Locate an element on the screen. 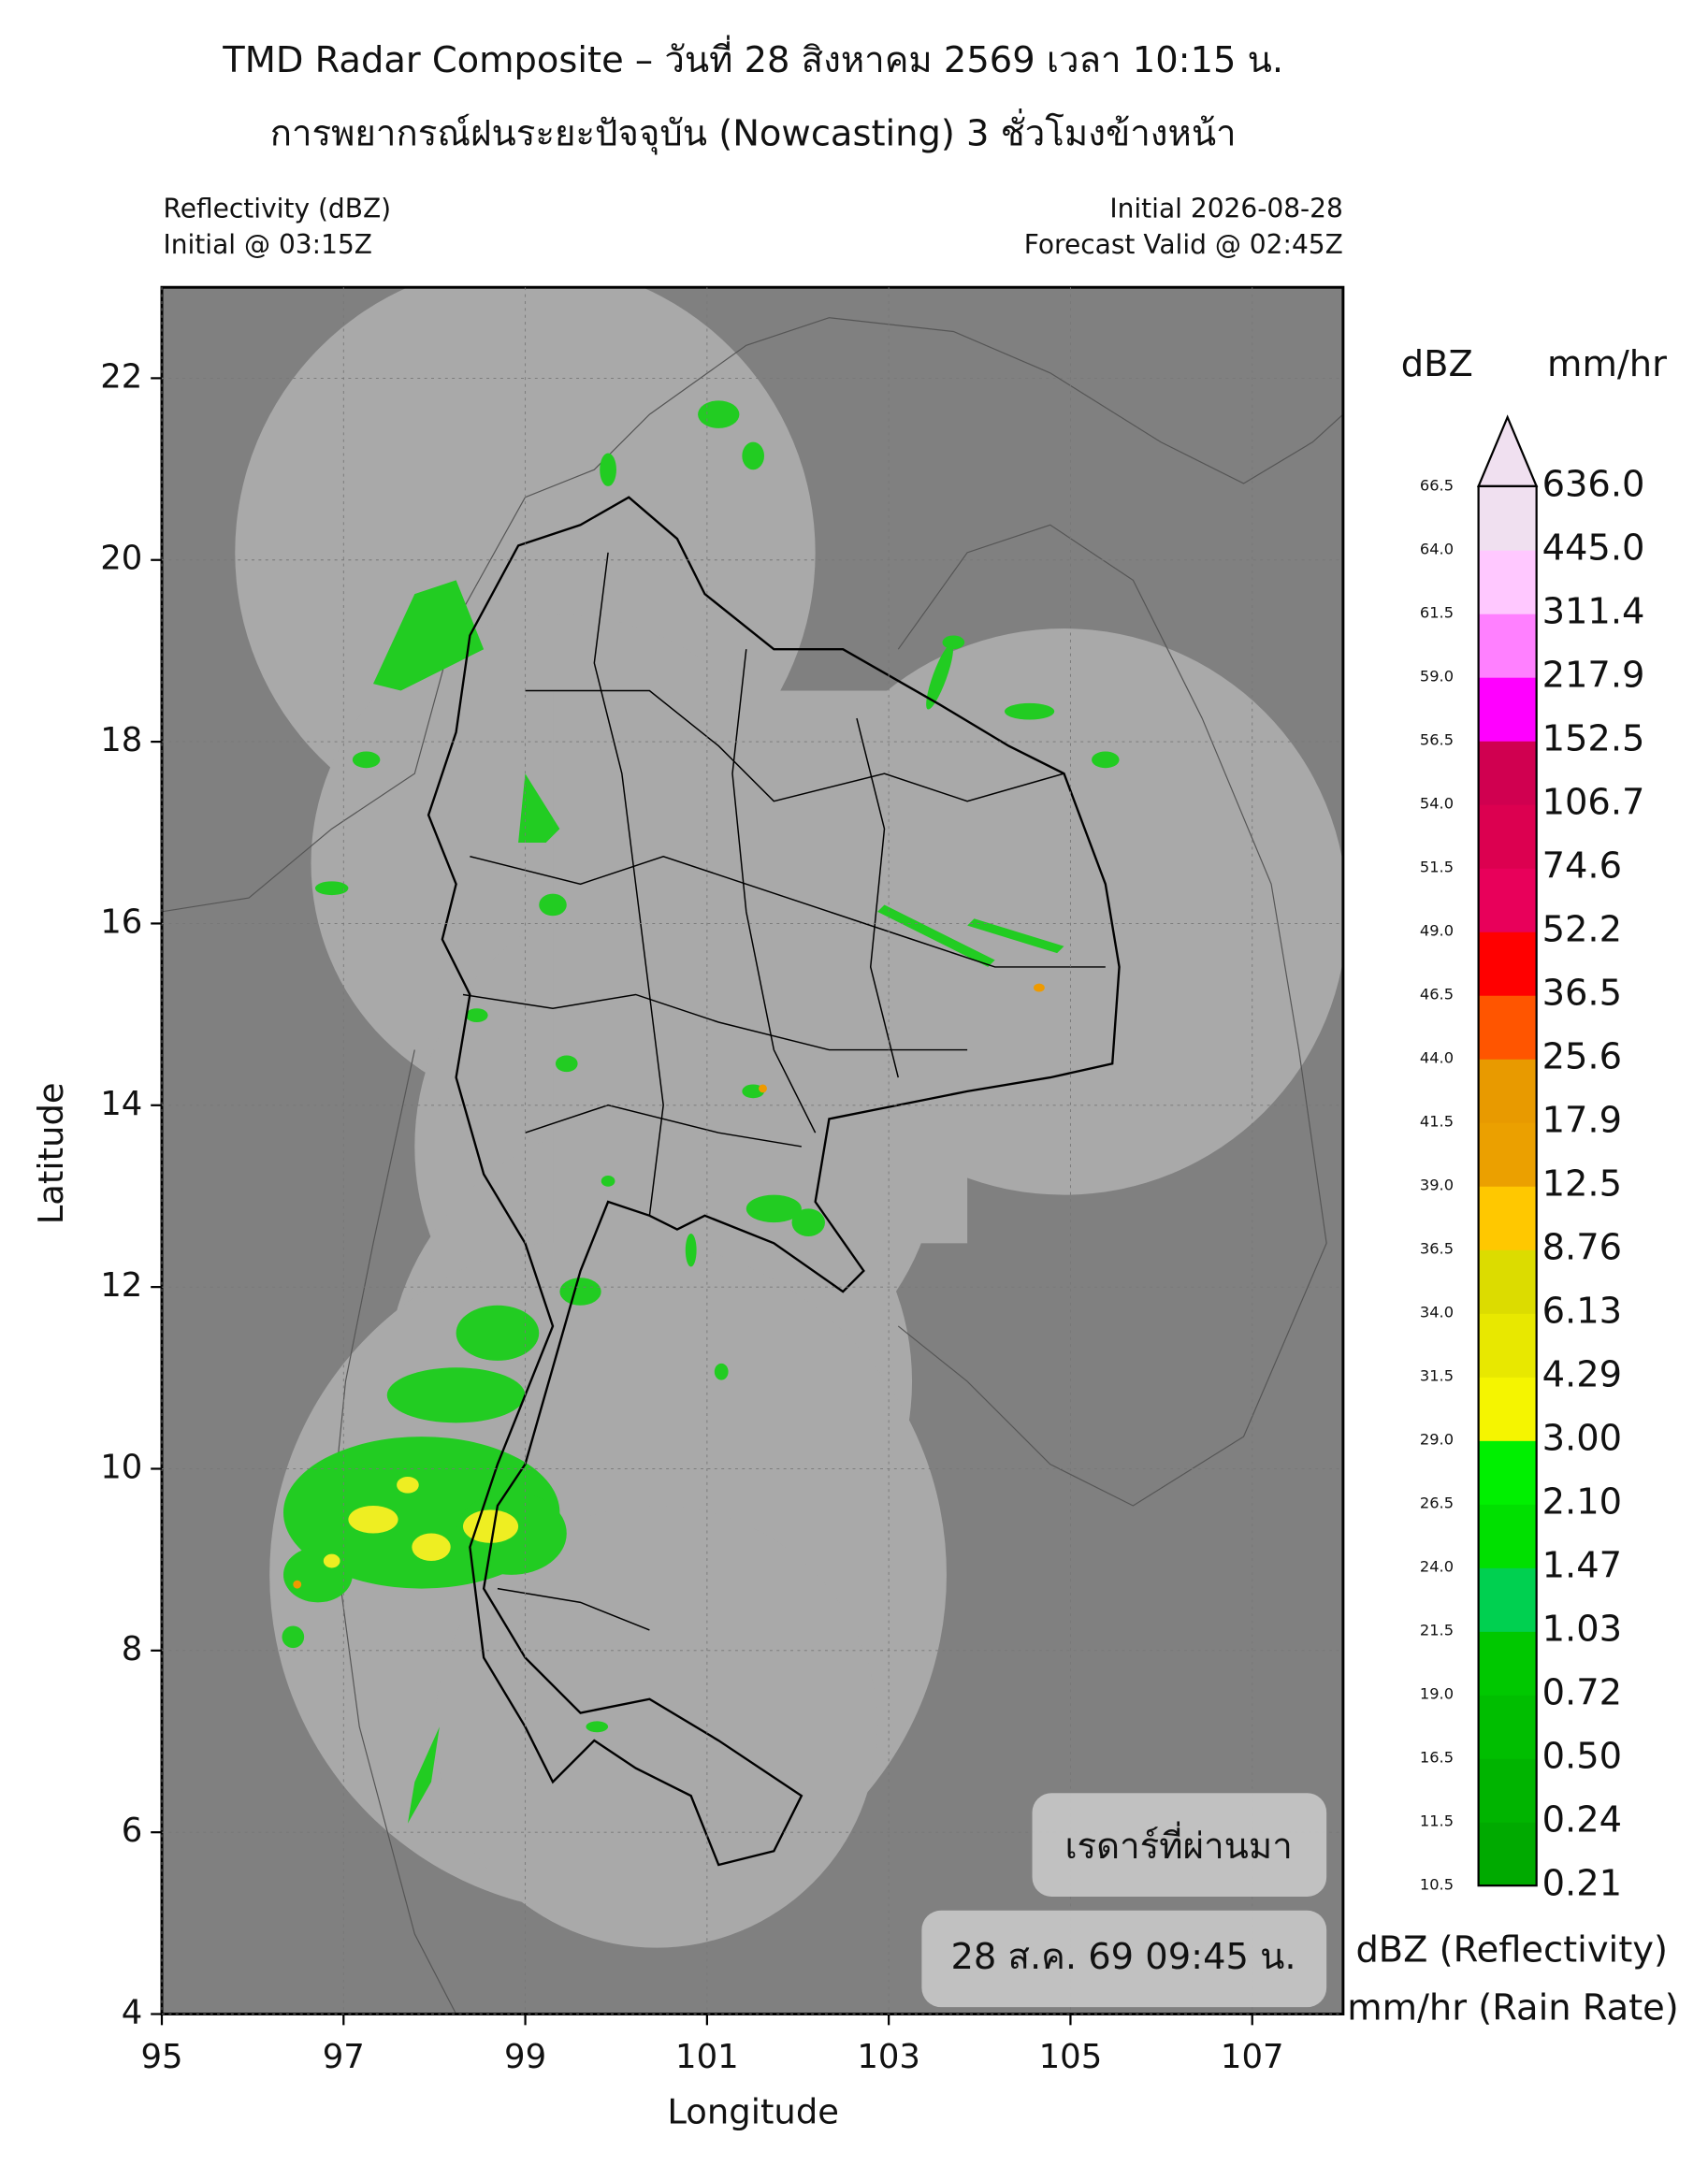 This screenshot has height=2166, width=1708. colorbar-dbz-label: 24.0 is located at coordinates (1437, 1567).